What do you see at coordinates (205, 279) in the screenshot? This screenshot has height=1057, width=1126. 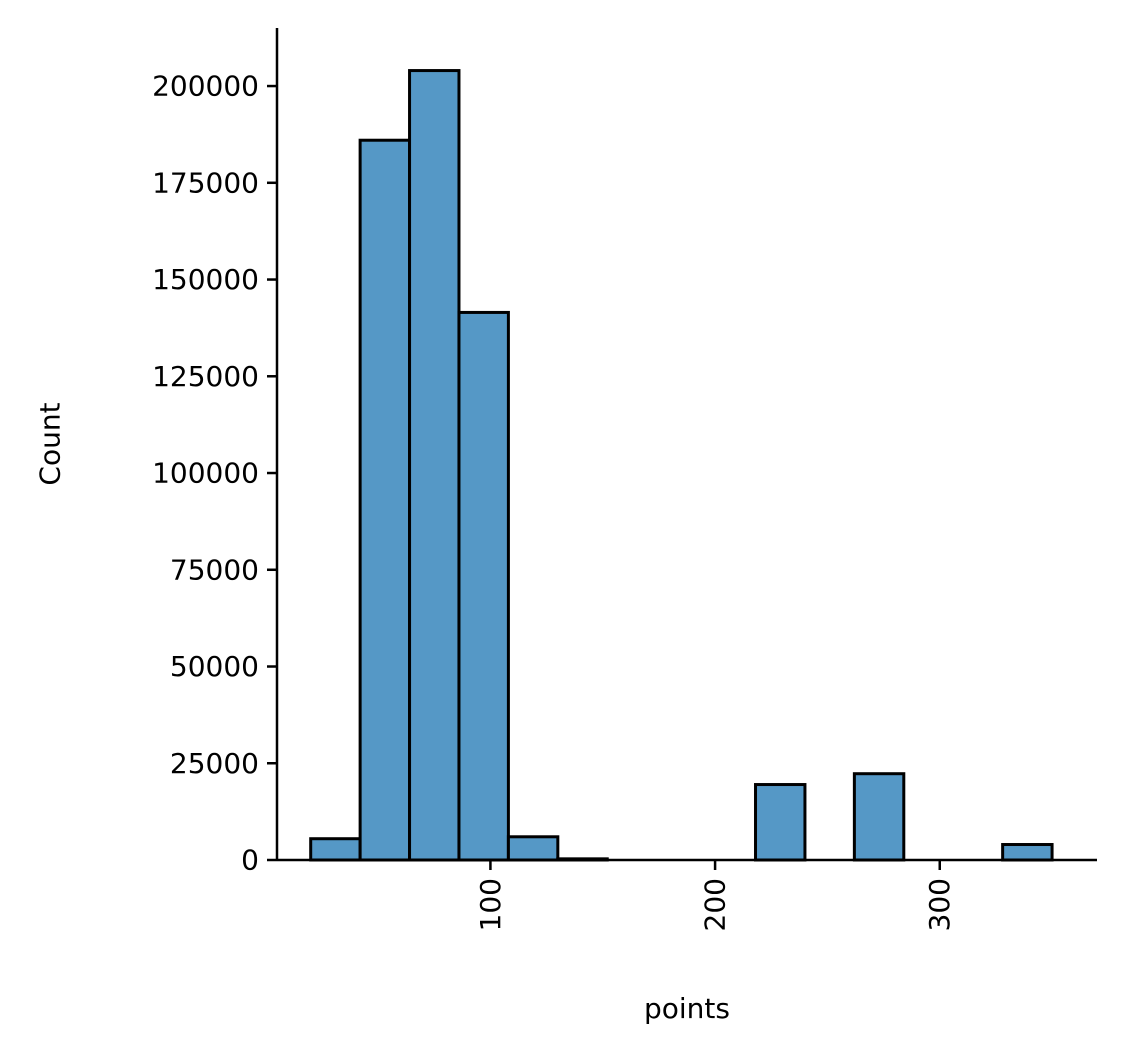 I see `y-tick-label: 150000` at bounding box center [205, 279].